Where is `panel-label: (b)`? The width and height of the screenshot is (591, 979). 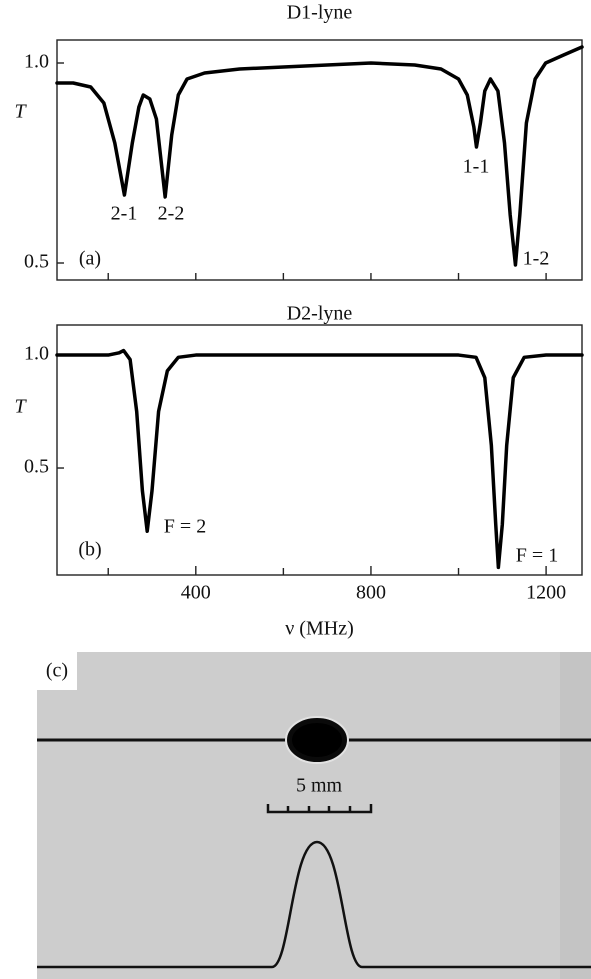 panel-label: (b) is located at coordinates (89, 550).